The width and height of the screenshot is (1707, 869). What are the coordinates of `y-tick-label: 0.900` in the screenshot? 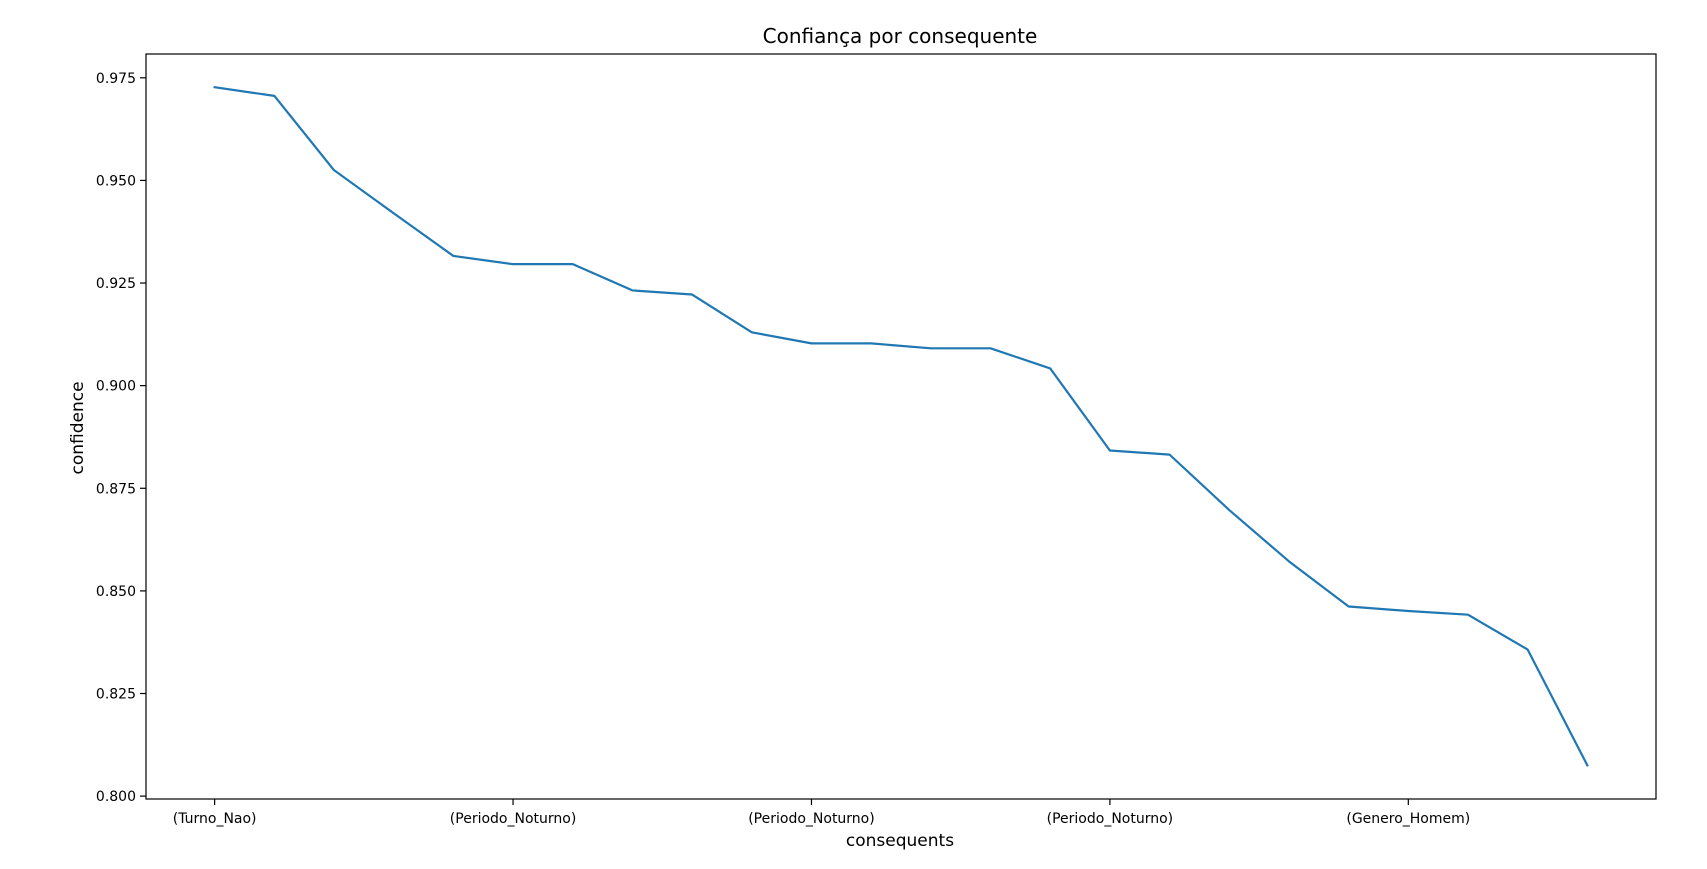 It's located at (116, 387).